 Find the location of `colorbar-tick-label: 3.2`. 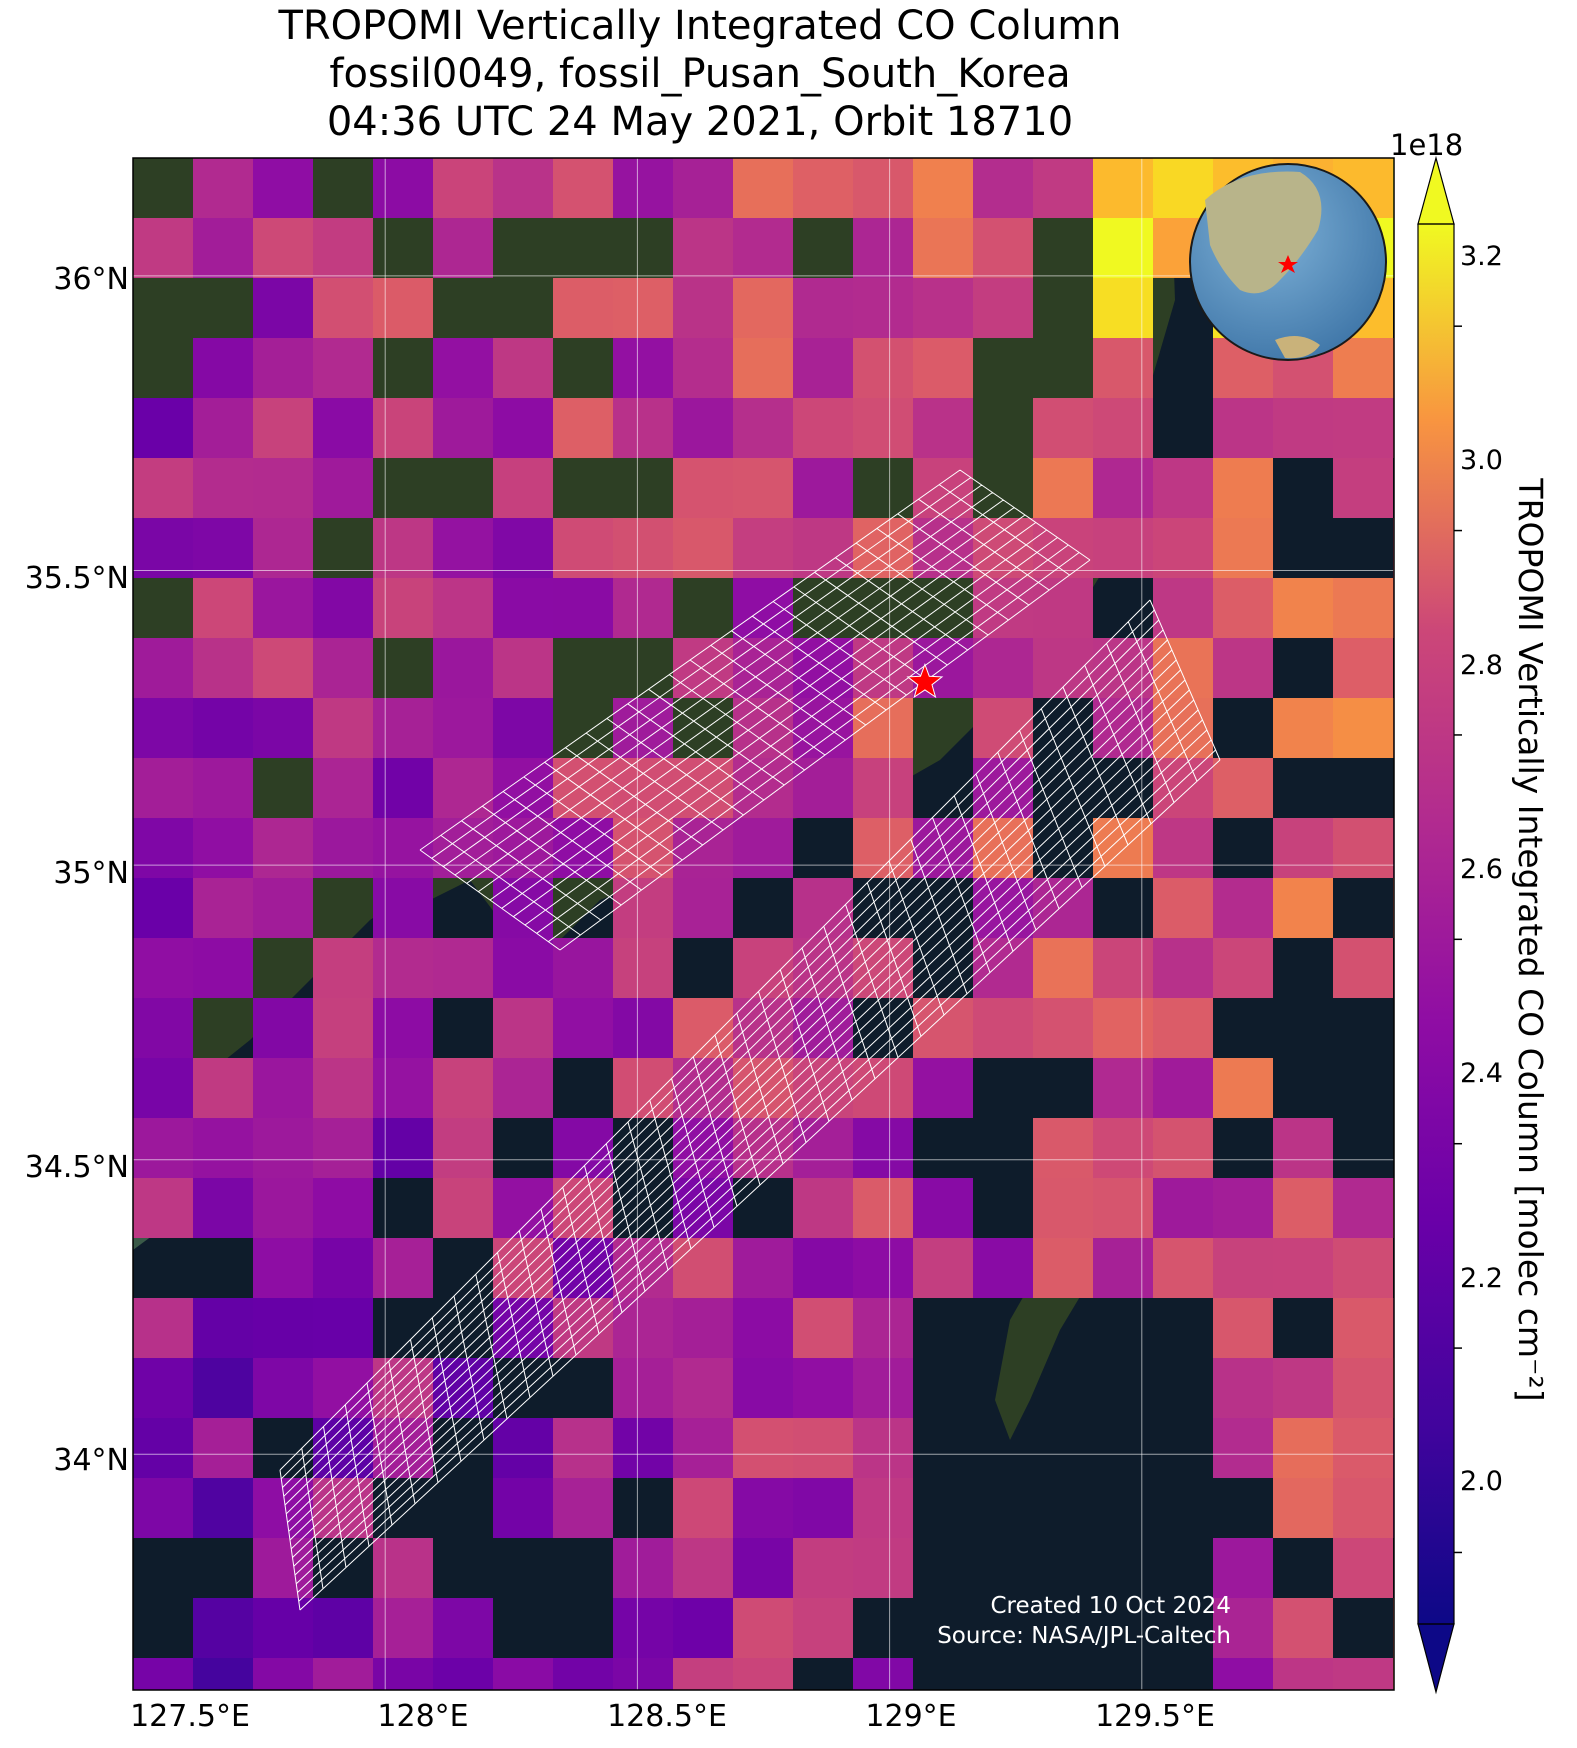

colorbar-tick-label: 3.2 is located at coordinates (1481, 256).